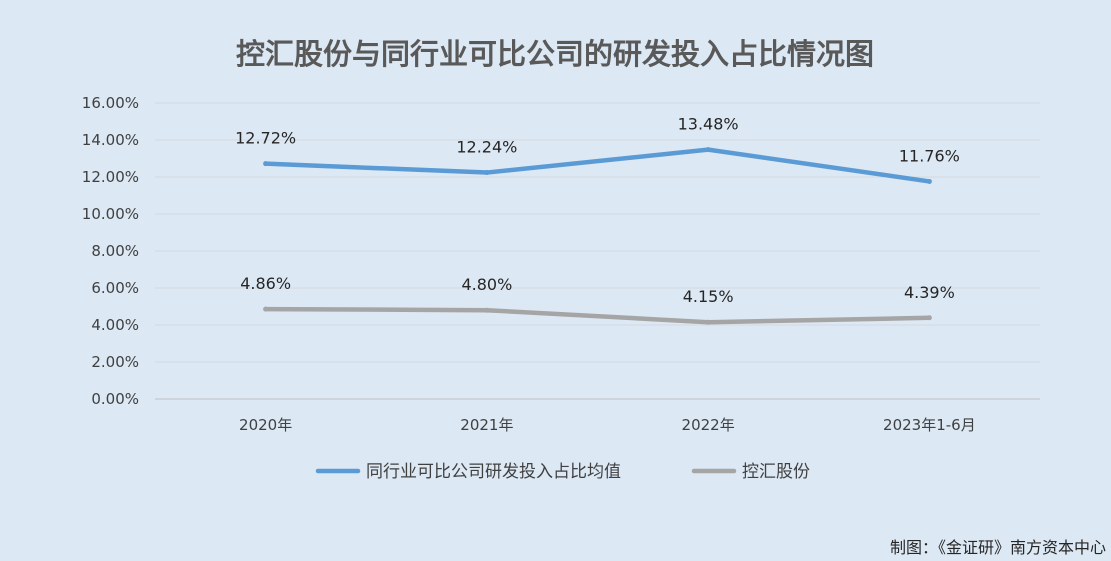 This screenshot has width=1111, height=561. What do you see at coordinates (486, 147) in the screenshot?
I see `data-label: 12.24%` at bounding box center [486, 147].